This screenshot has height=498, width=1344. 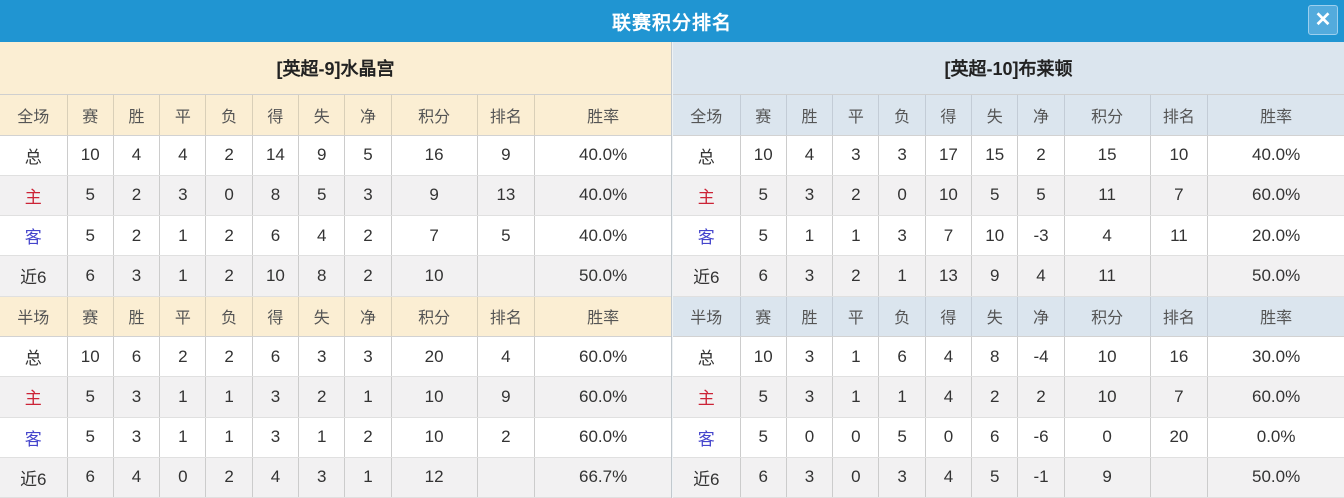 I want to click on stat-value: 17, so click(x=949, y=155).